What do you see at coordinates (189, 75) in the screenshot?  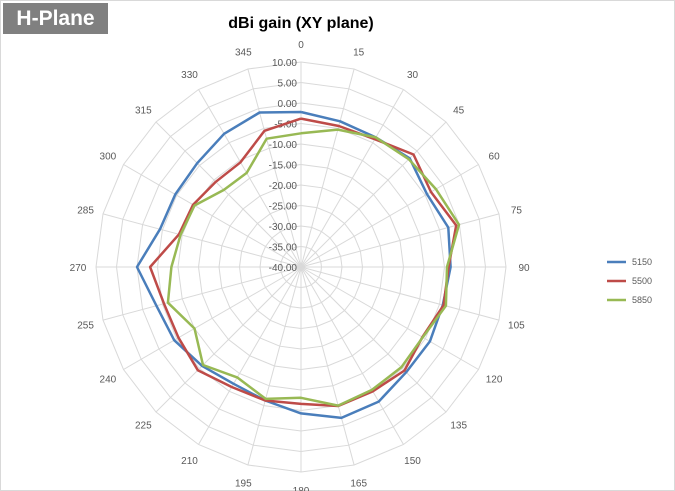 I see `angle-tick-label: 330` at bounding box center [189, 75].